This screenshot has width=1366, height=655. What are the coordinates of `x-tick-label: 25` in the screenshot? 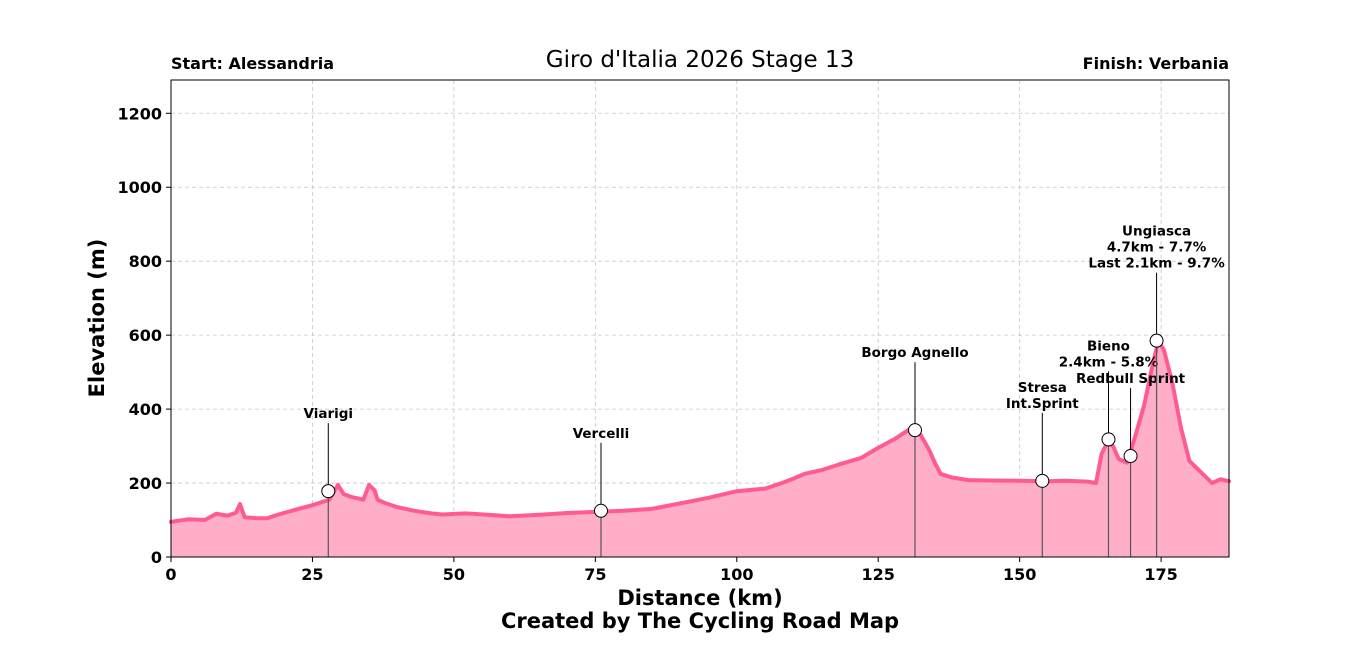 It's located at (312, 574).